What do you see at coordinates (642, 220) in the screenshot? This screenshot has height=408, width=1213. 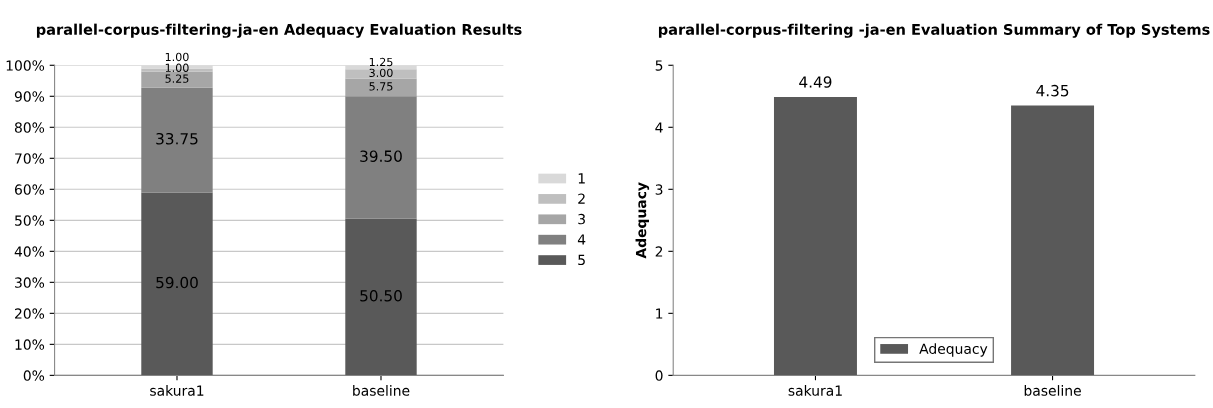 I see `y-axis-title: Adequacy` at bounding box center [642, 220].